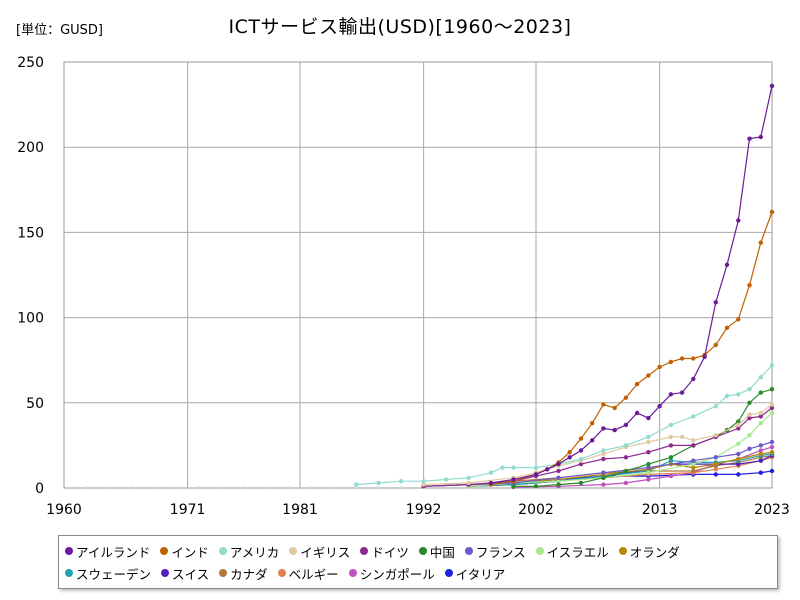  I want to click on series-イギリス, so click(598, 444).